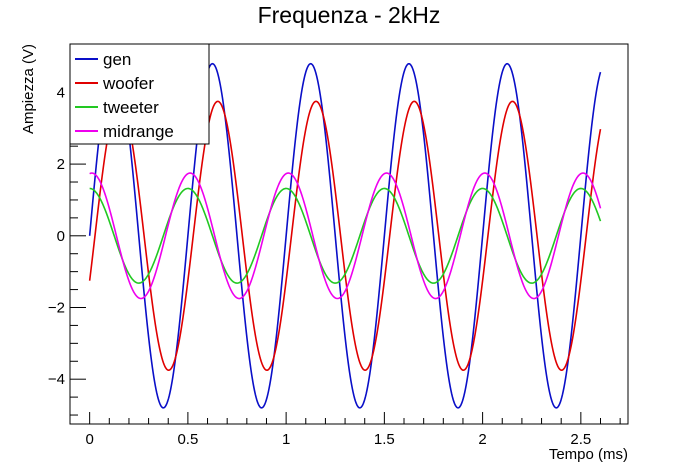  I want to click on y-tick-label: 2, so click(61, 164).